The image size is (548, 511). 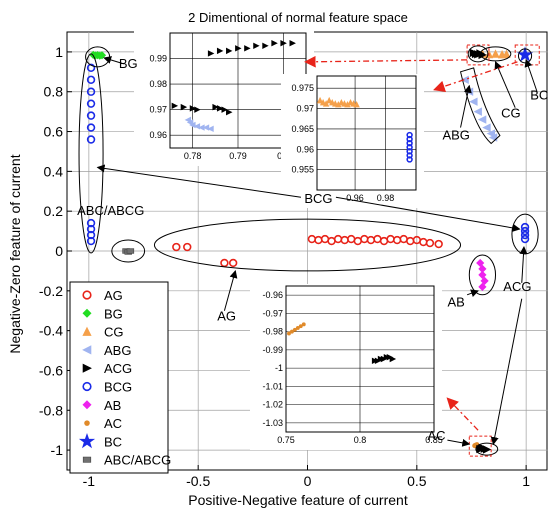 What do you see at coordinates (272, 295) in the screenshot?
I see `inset-y-tick-label: -0.96` at bounding box center [272, 295].